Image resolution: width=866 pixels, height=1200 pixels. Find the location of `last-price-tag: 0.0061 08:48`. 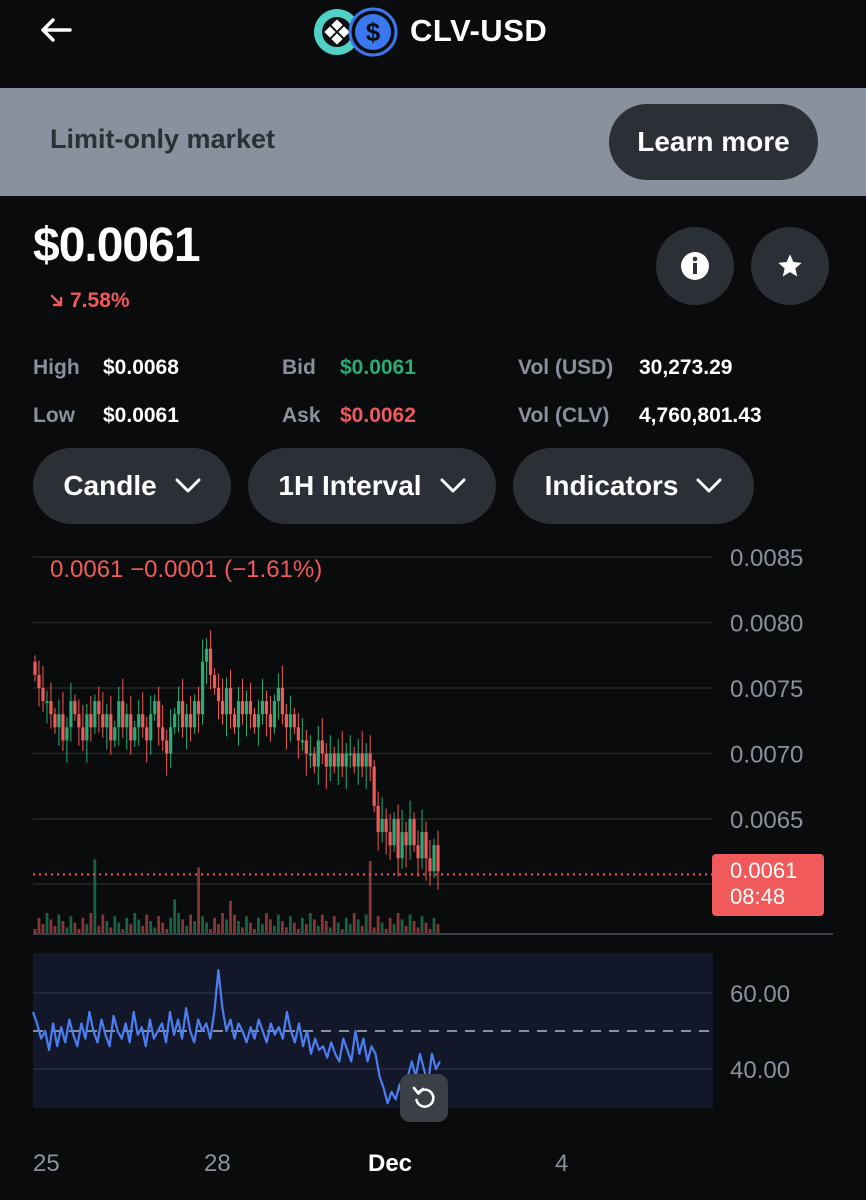

last-price-tag: 0.0061 08:48 is located at coordinates (768, 885).